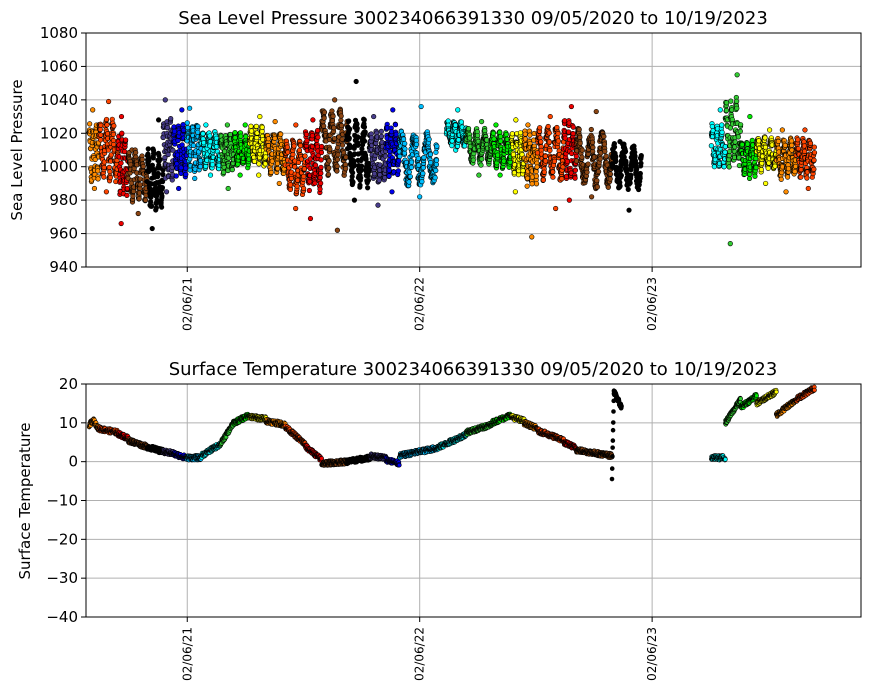 This screenshot has width=870, height=700. Describe the element at coordinates (187, 304) in the screenshot. I see `x-tick-label: 02/06/21` at that location.